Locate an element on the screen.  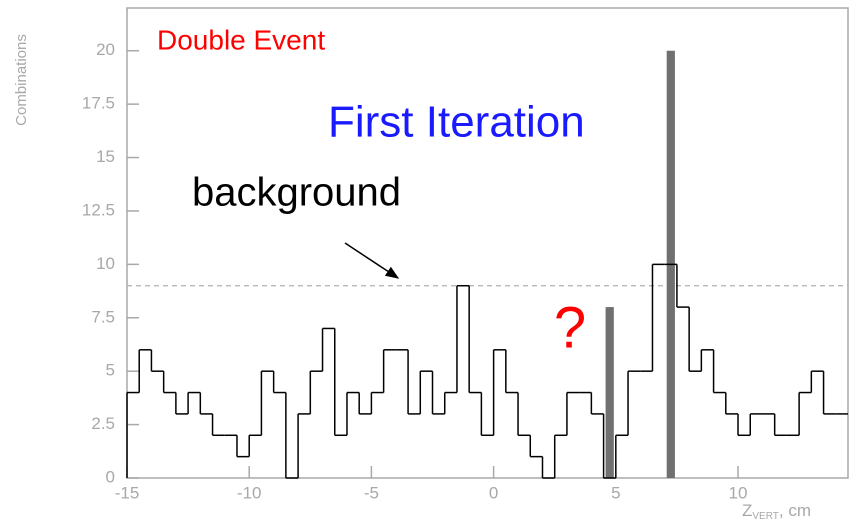
highlight-bar is located at coordinates (609, 392).